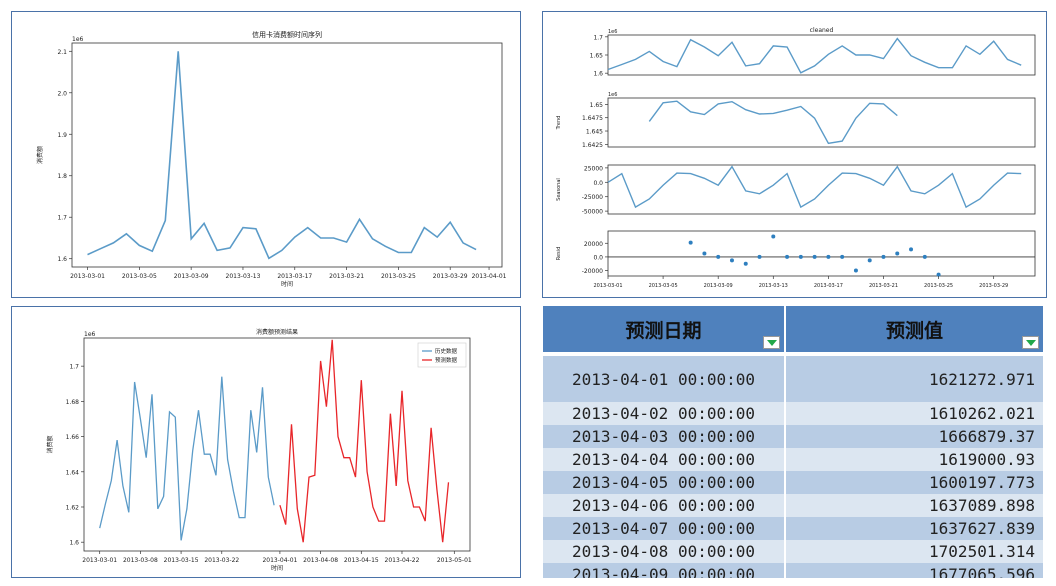 This screenshot has height=586, width=1056. What do you see at coordinates (793, 436) in the screenshot?
I see `table-row: 2013-04-03 00:00:00 1666879.37` at bounding box center [793, 436].